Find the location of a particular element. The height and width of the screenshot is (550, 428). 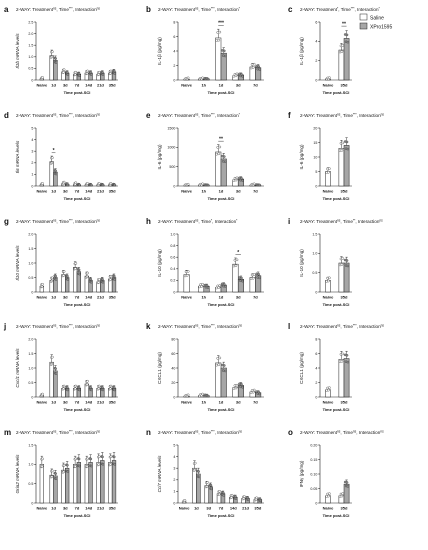

y-tick-label: 0.5 is located at coordinates (314, 273).